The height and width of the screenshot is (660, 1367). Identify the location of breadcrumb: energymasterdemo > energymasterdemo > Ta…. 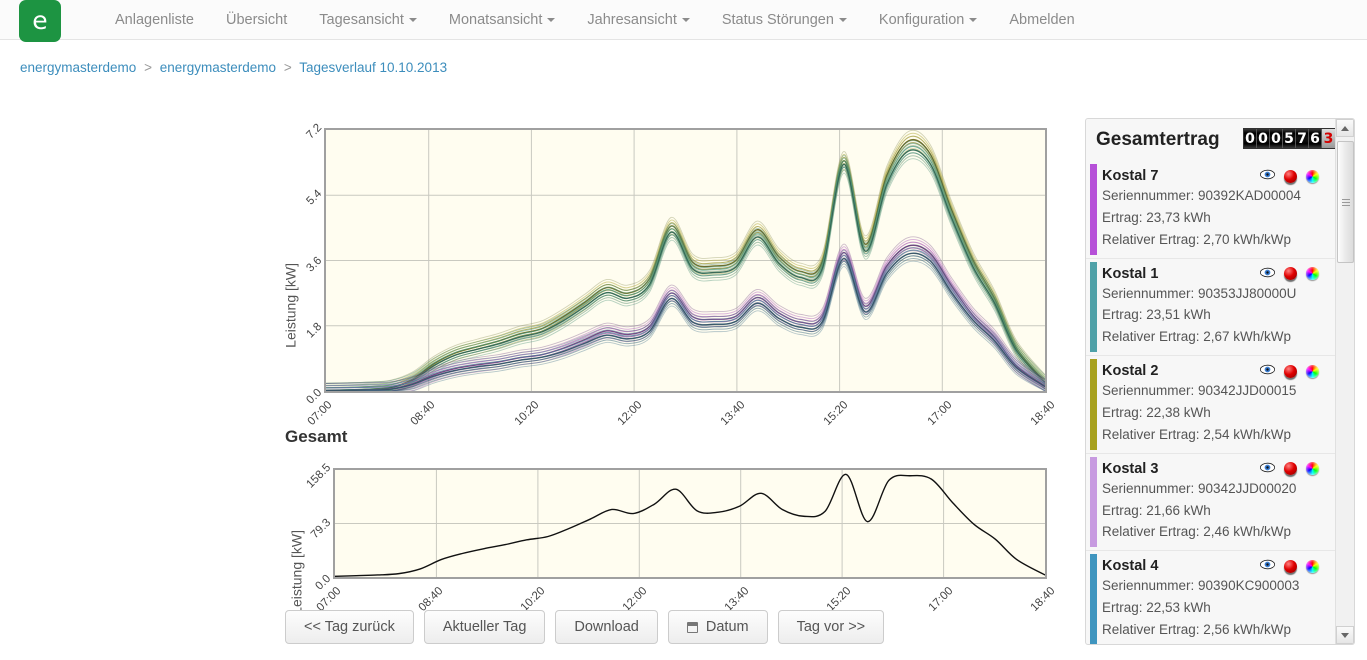
(233, 67).